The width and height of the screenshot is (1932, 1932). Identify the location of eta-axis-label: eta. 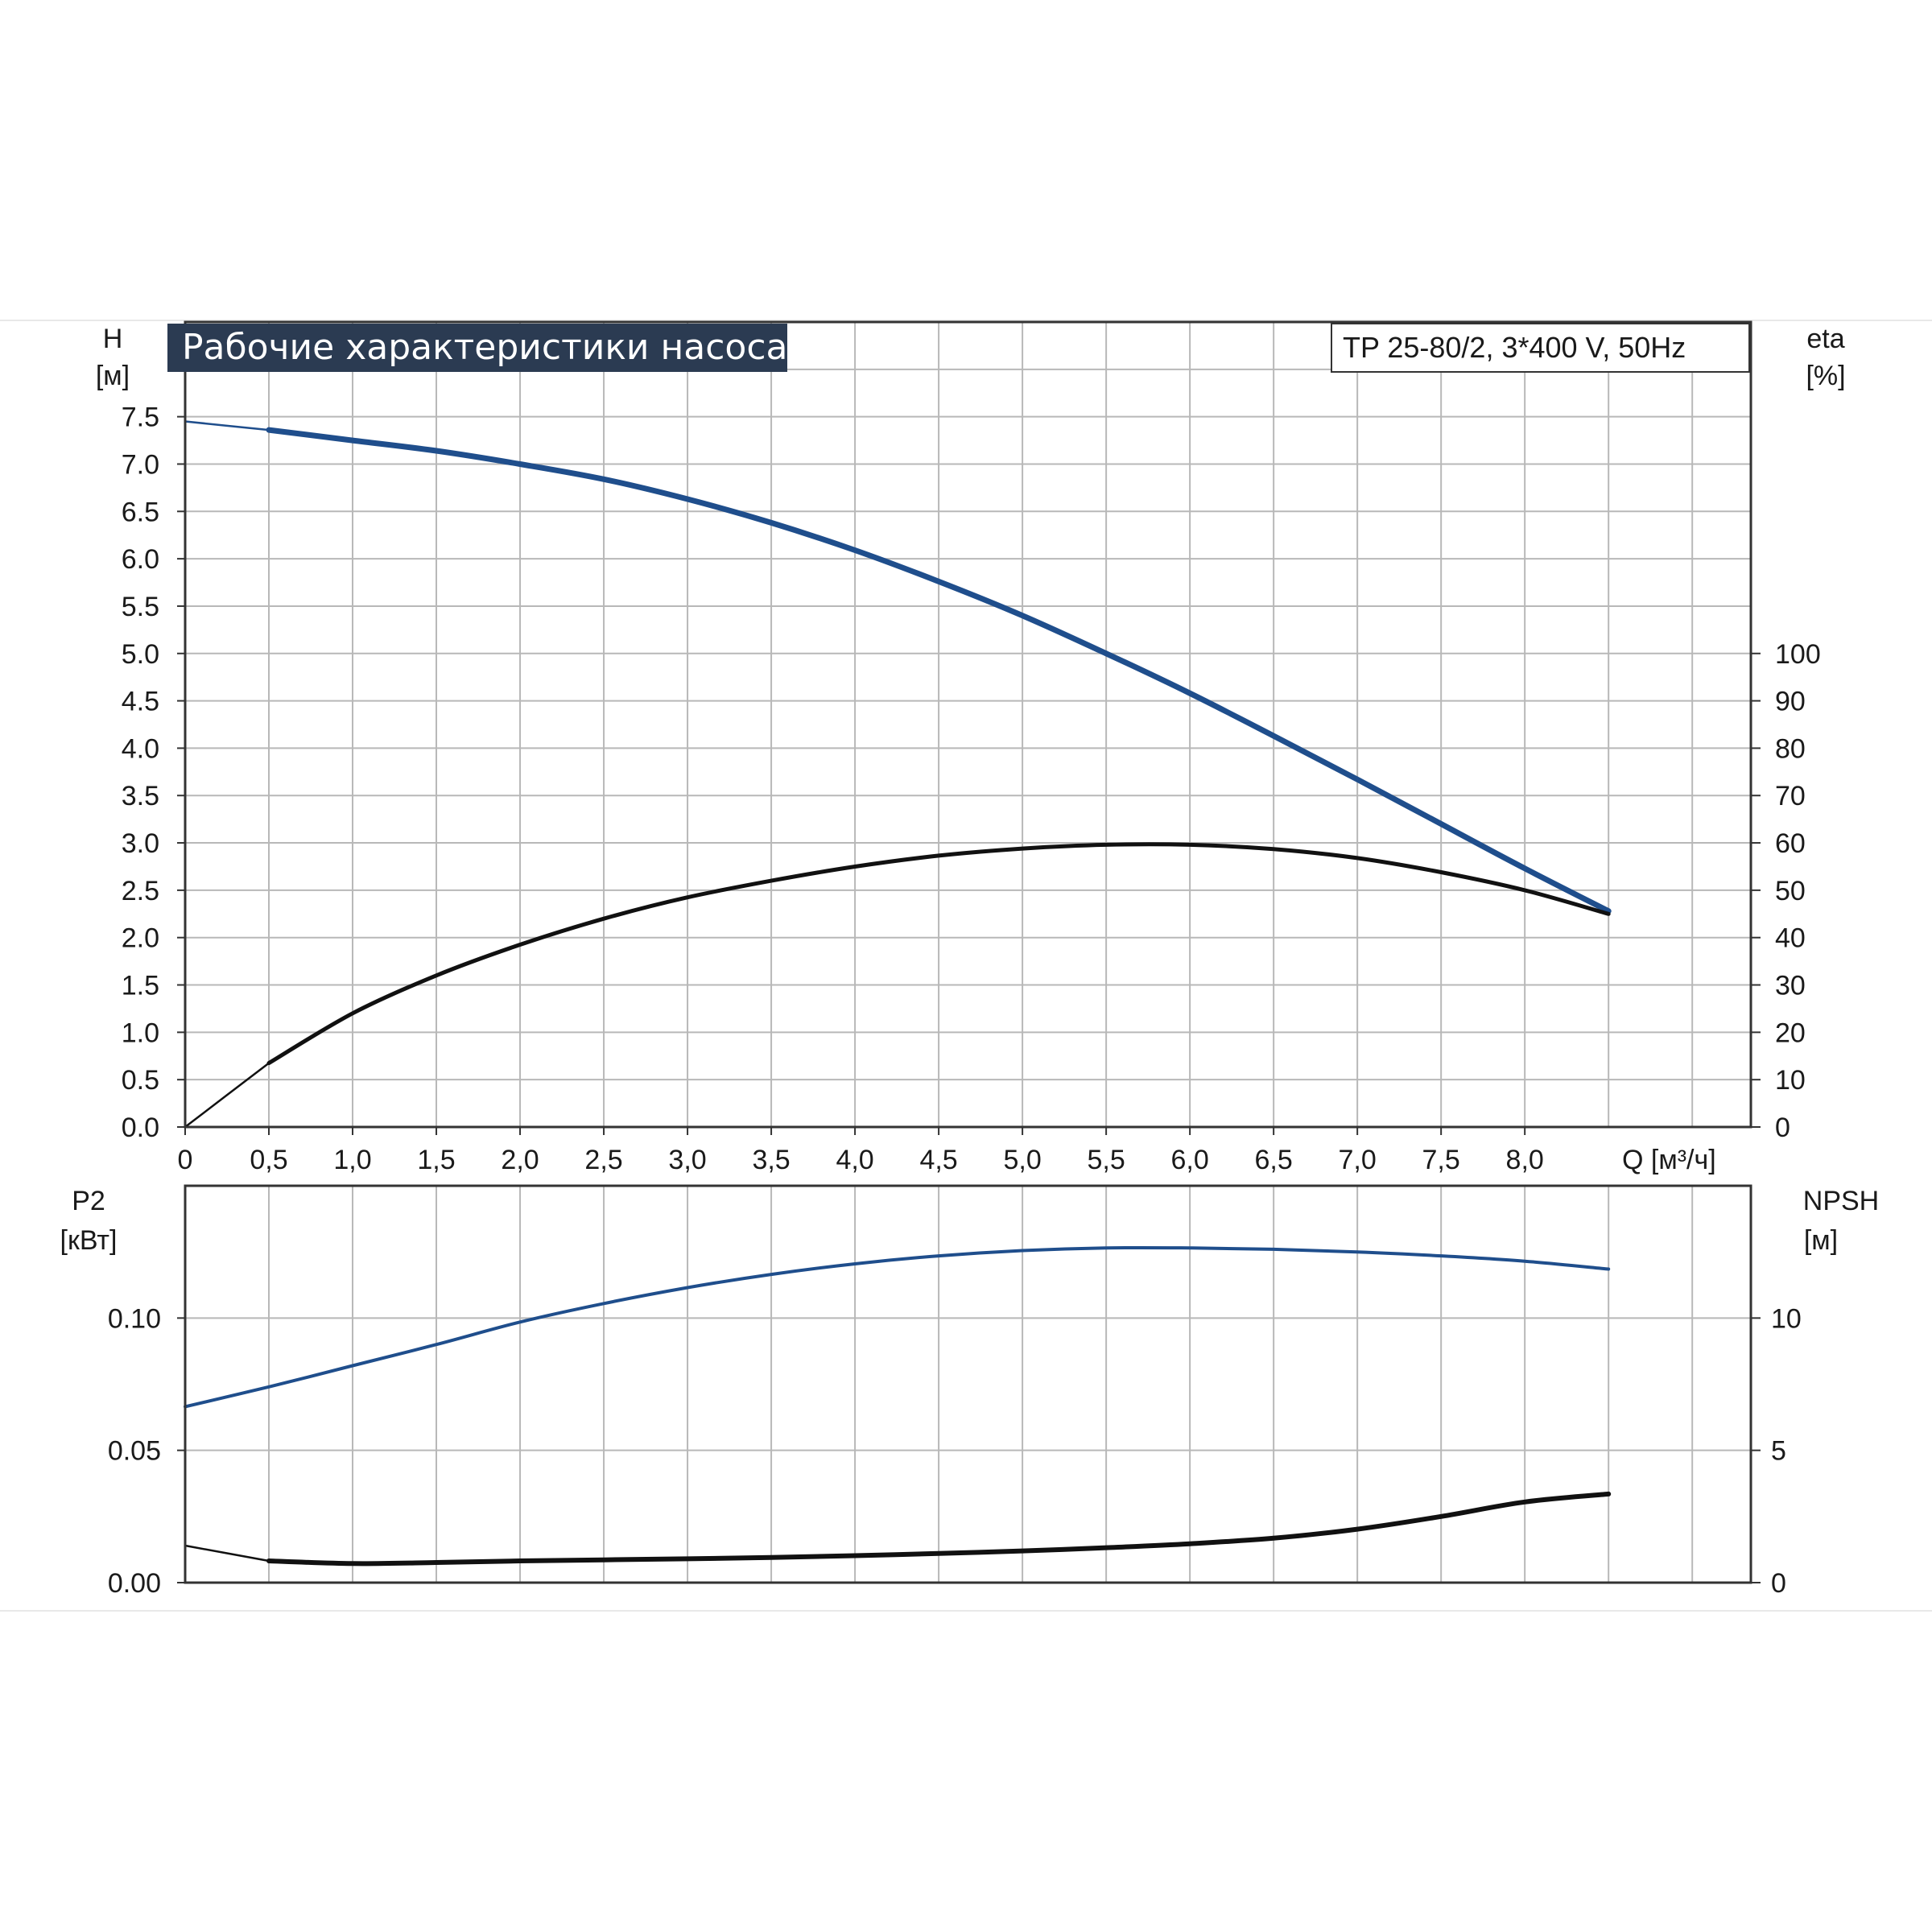
(1825, 339).